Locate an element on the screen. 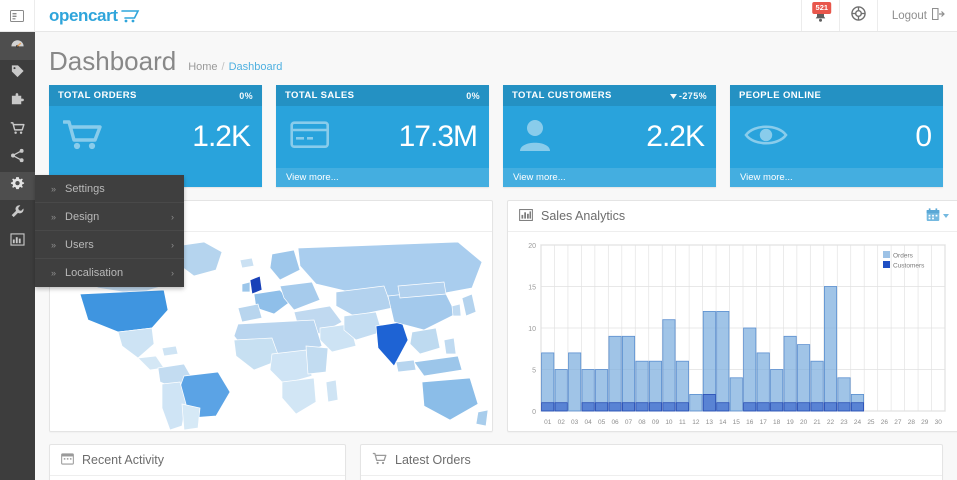  svg-text: 21 is located at coordinates (817, 422).